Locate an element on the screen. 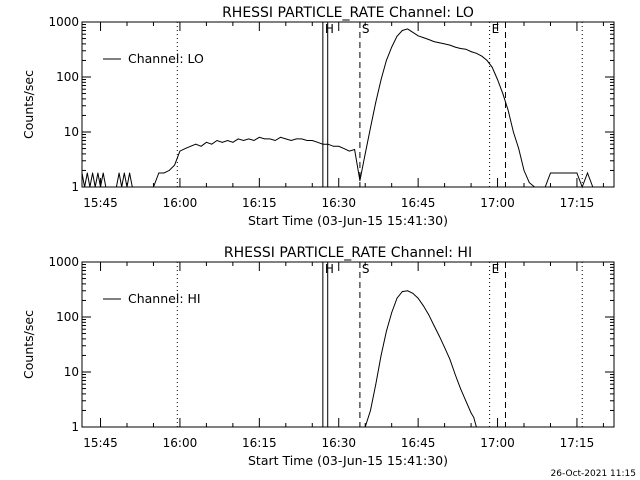  x-tick-label: 16:00 is located at coordinates (180, 203).